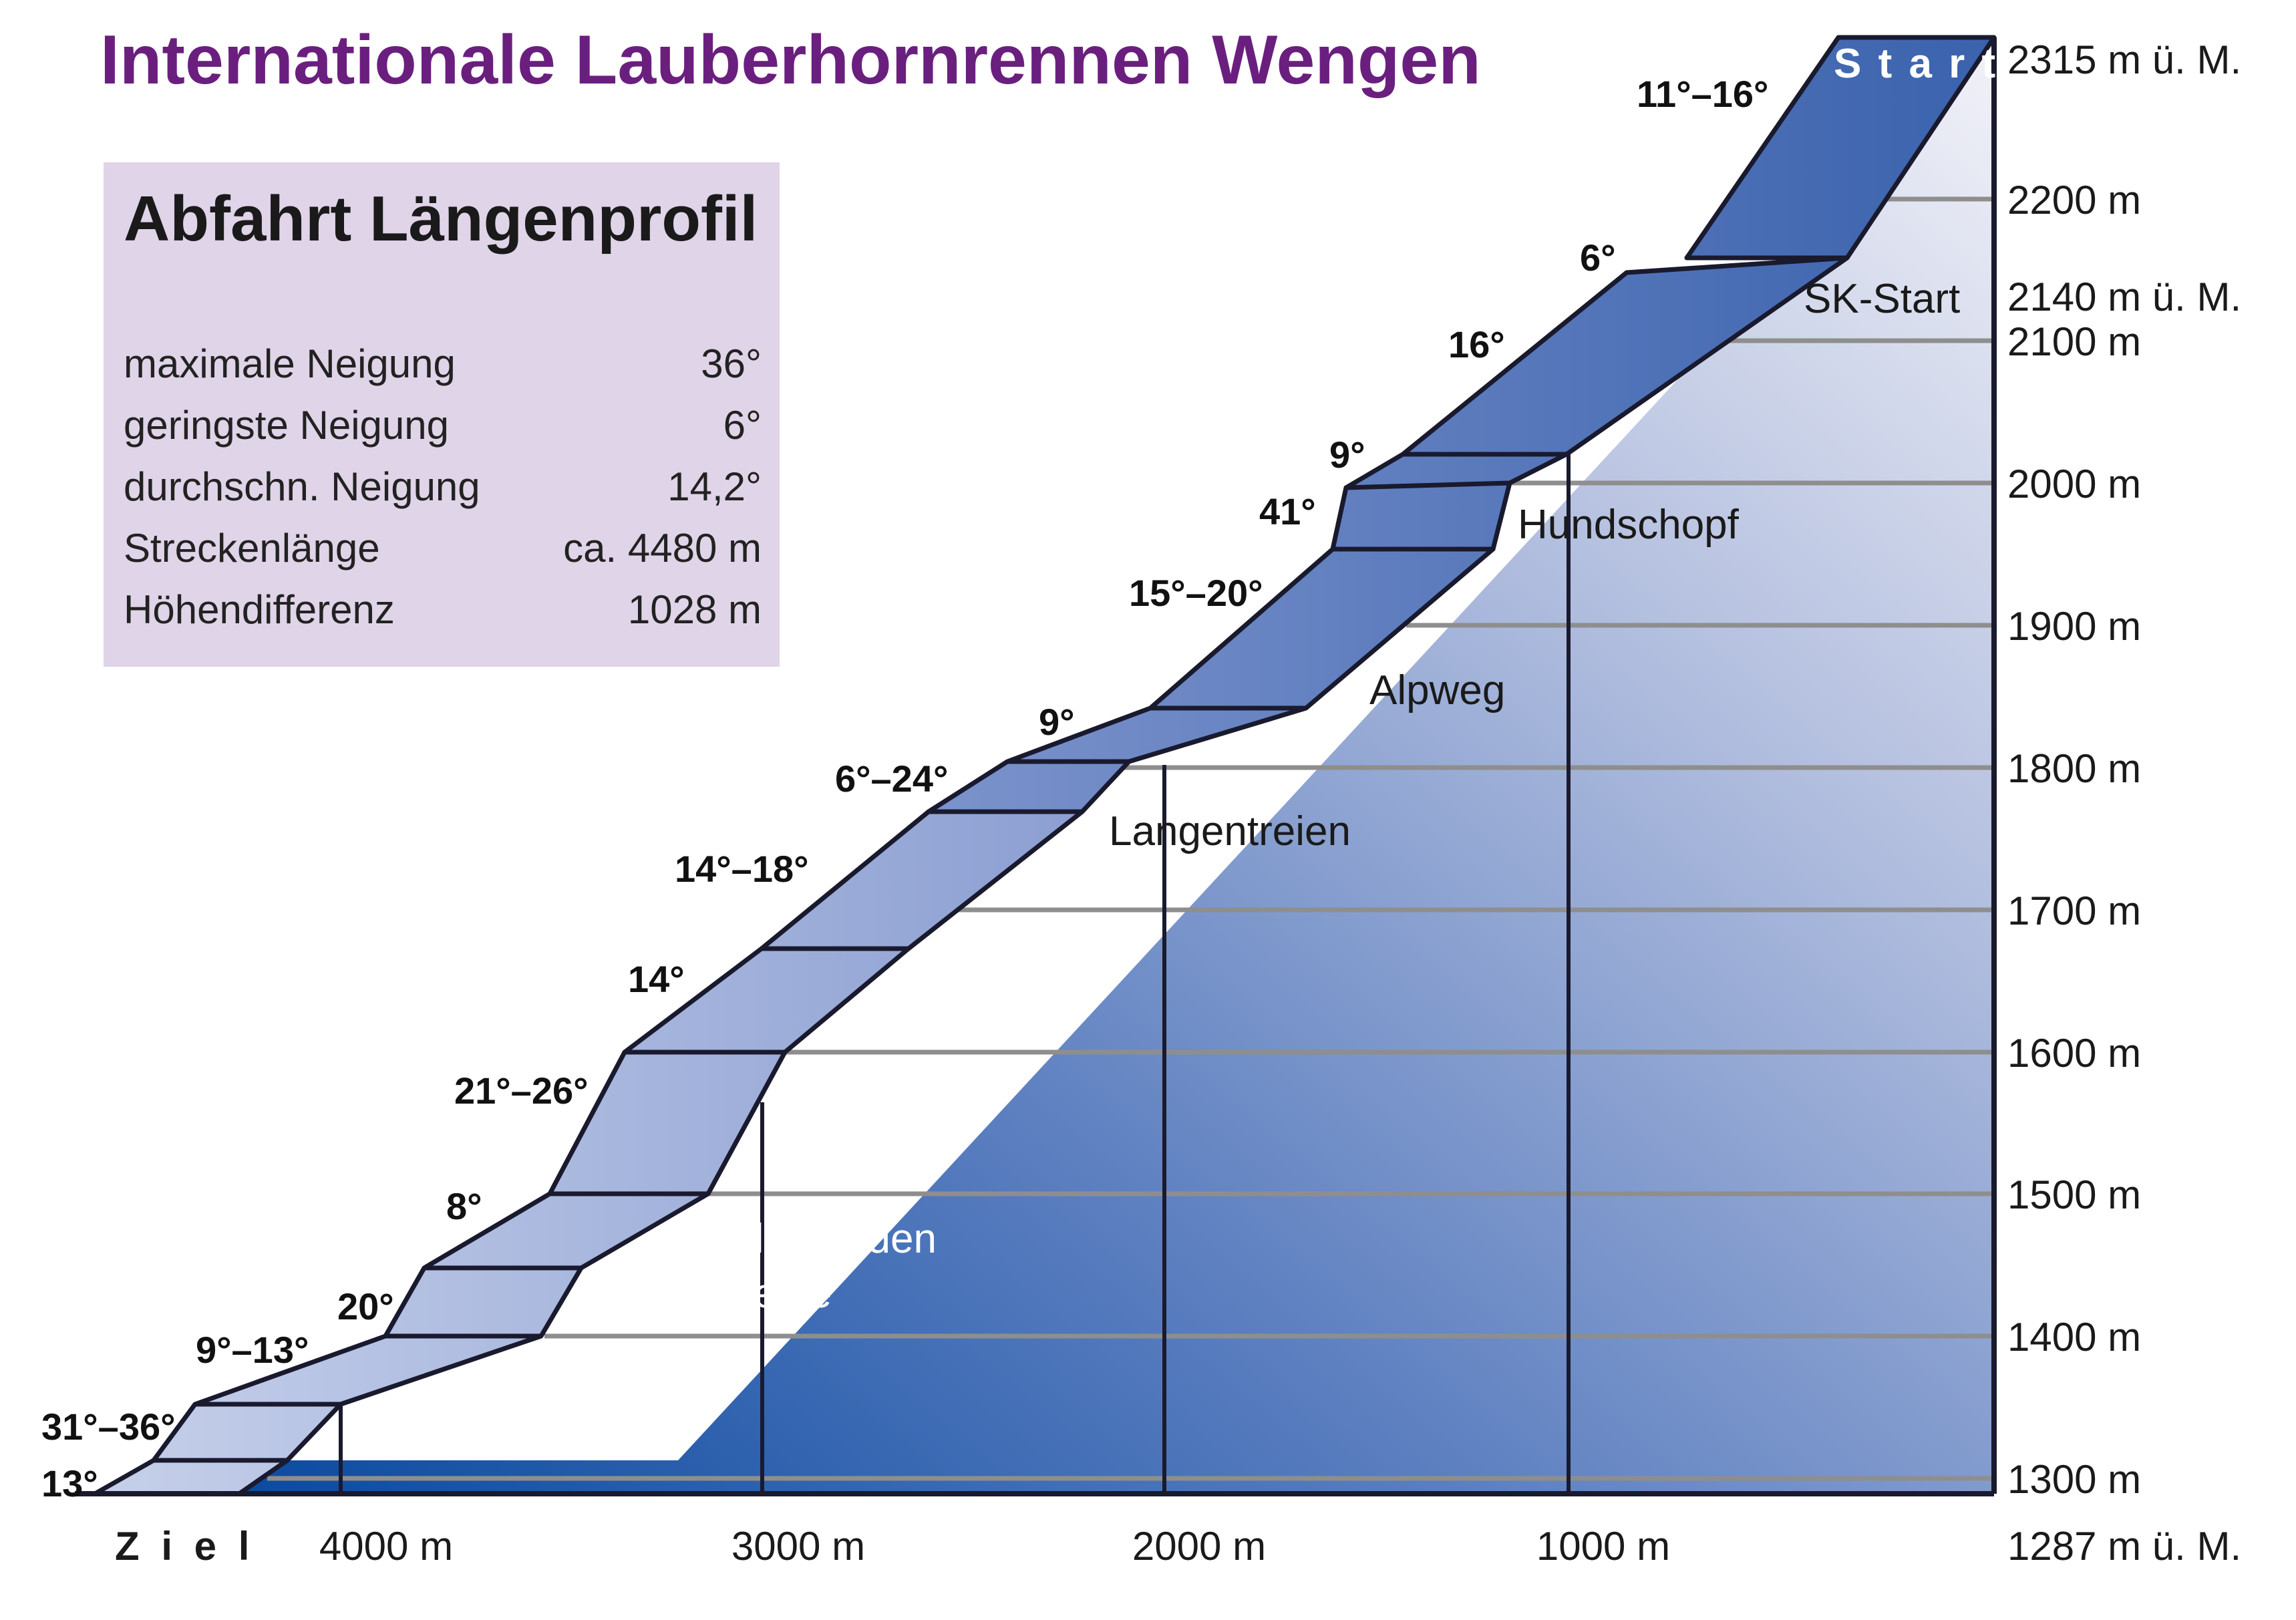 The image size is (2296, 1620). What do you see at coordinates (798, 1546) in the screenshot?
I see `distance-tick-label: 3000 m` at bounding box center [798, 1546].